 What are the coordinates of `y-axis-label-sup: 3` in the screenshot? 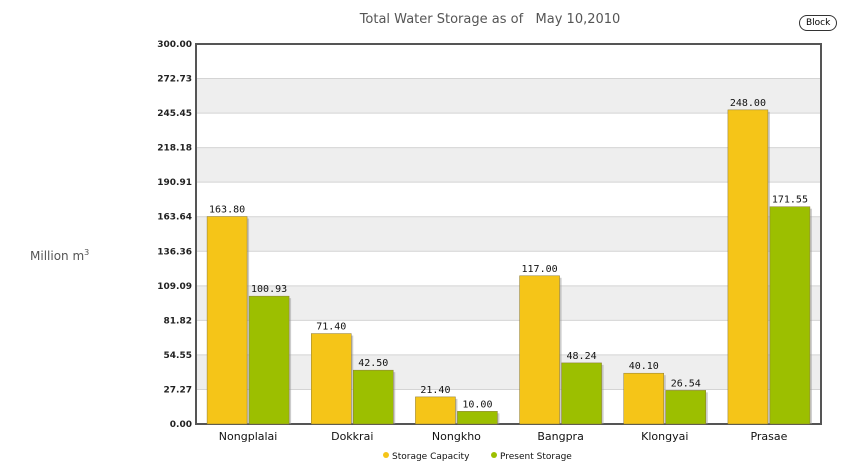 It's located at (87, 252).